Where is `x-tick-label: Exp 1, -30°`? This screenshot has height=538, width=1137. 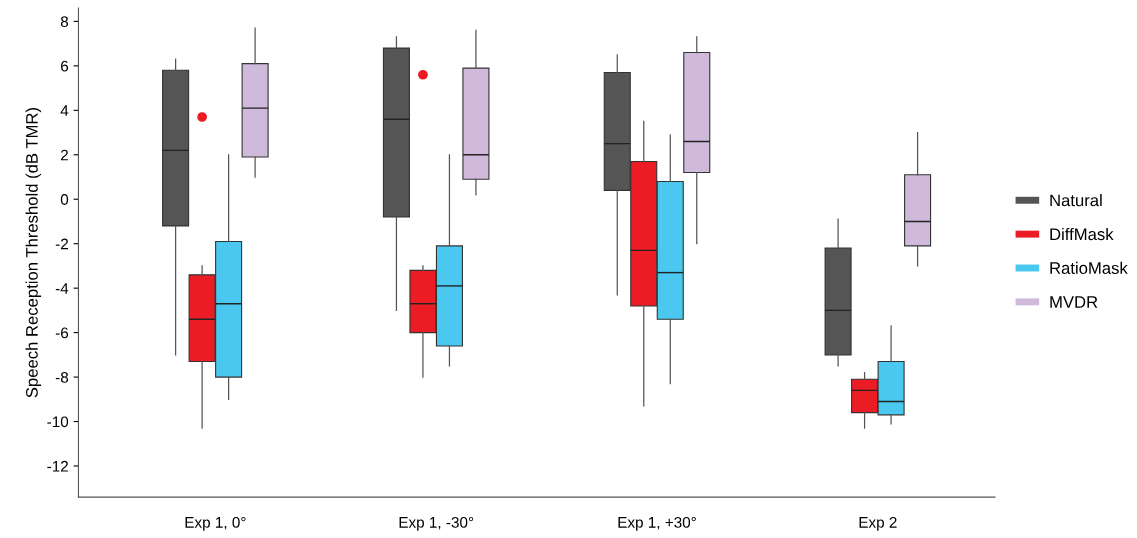 x-tick-label: Exp 1, -30° is located at coordinates (436, 523).